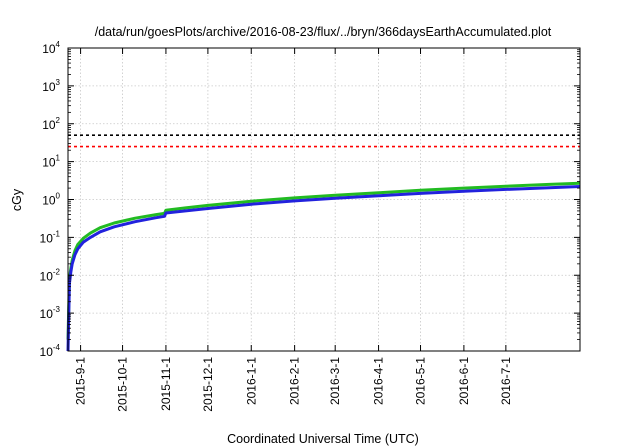  I want to click on y-tick-label: 10⁻³, so click(50, 313).